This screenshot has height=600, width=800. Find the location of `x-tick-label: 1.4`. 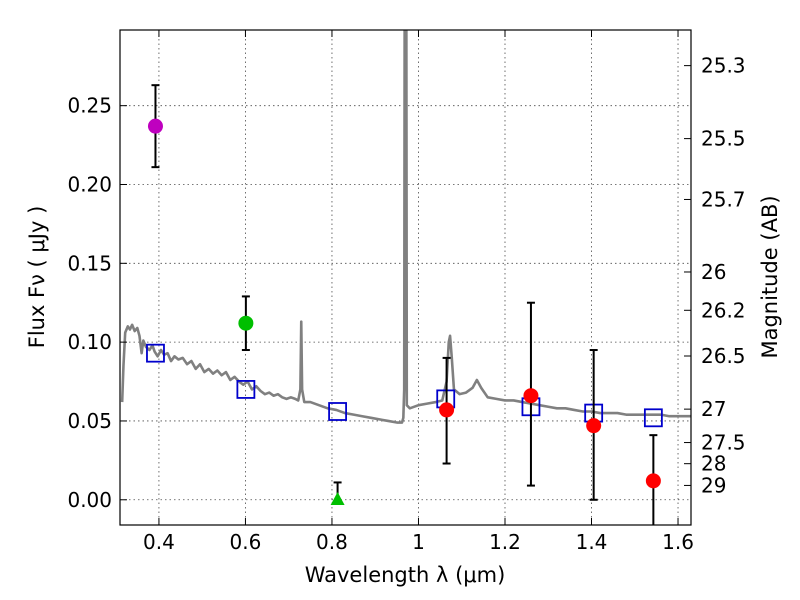

x-tick-label: 1.4 is located at coordinates (592, 542).